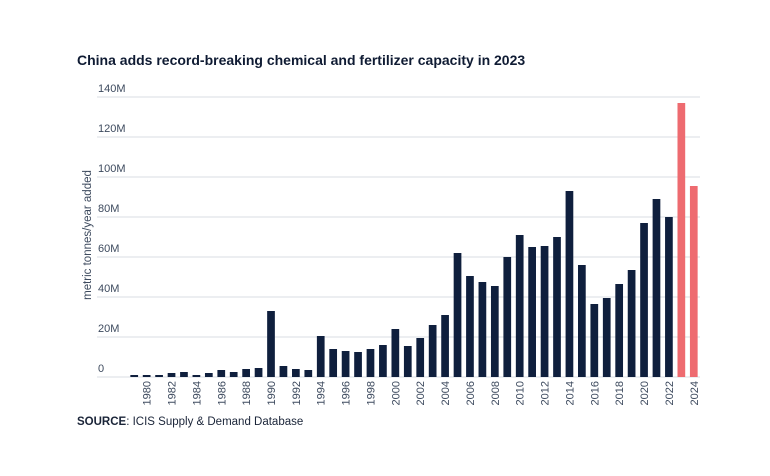  I want to click on x-tick-label: 2016, so click(595, 393).